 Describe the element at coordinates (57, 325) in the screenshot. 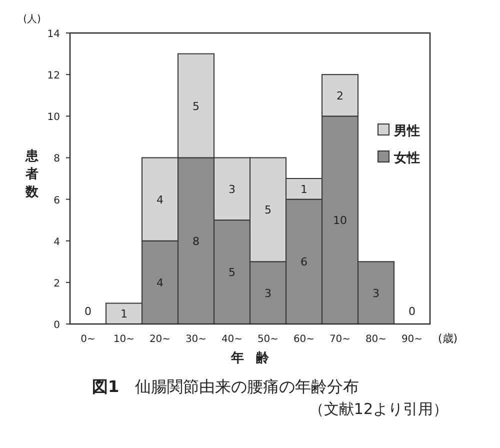

I see `y-tick-label: 0` at that location.